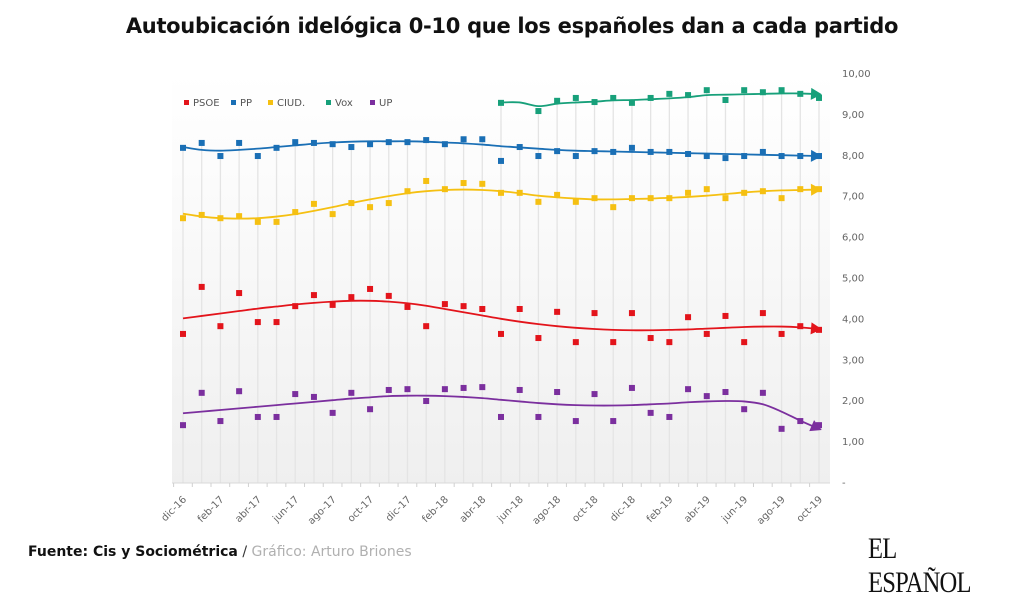 The height and width of the screenshot is (600, 1024). I want to click on x-tick-label: abr-18, so click(473, 509).